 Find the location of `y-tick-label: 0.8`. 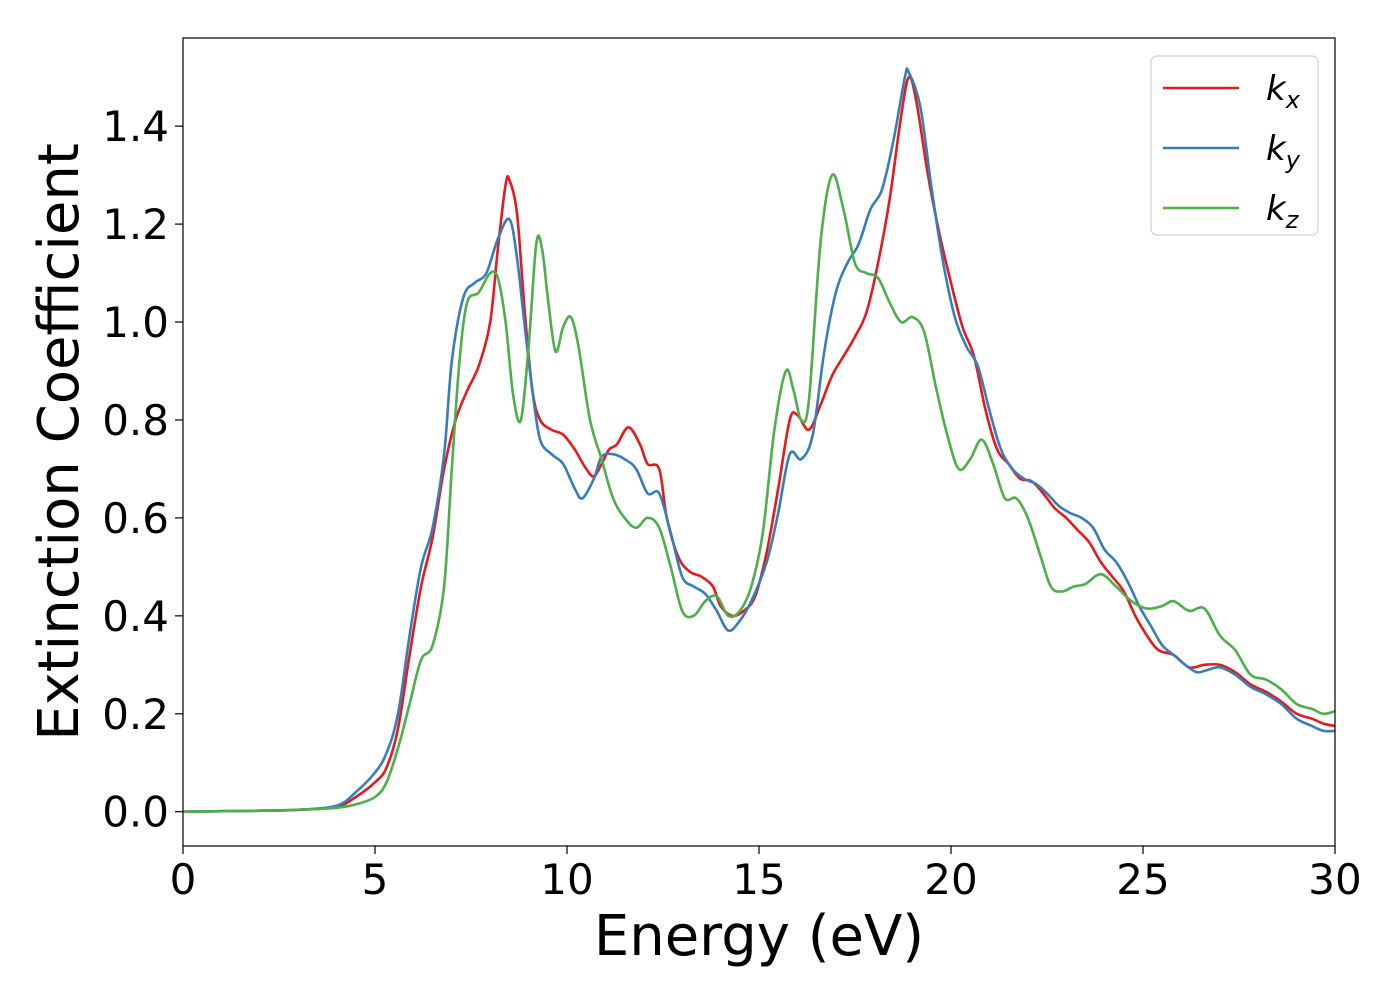

y-tick-label: 0.8 is located at coordinates (135, 420).